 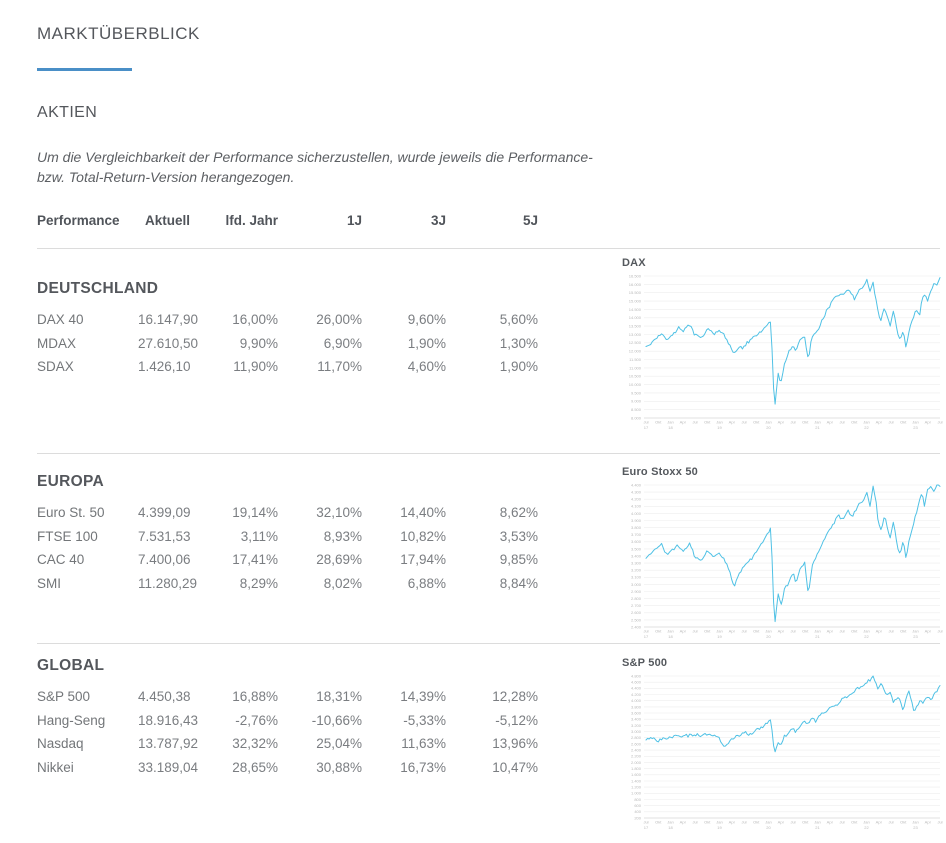 I want to click on value-ytd: 3,11%, so click(x=259, y=536).